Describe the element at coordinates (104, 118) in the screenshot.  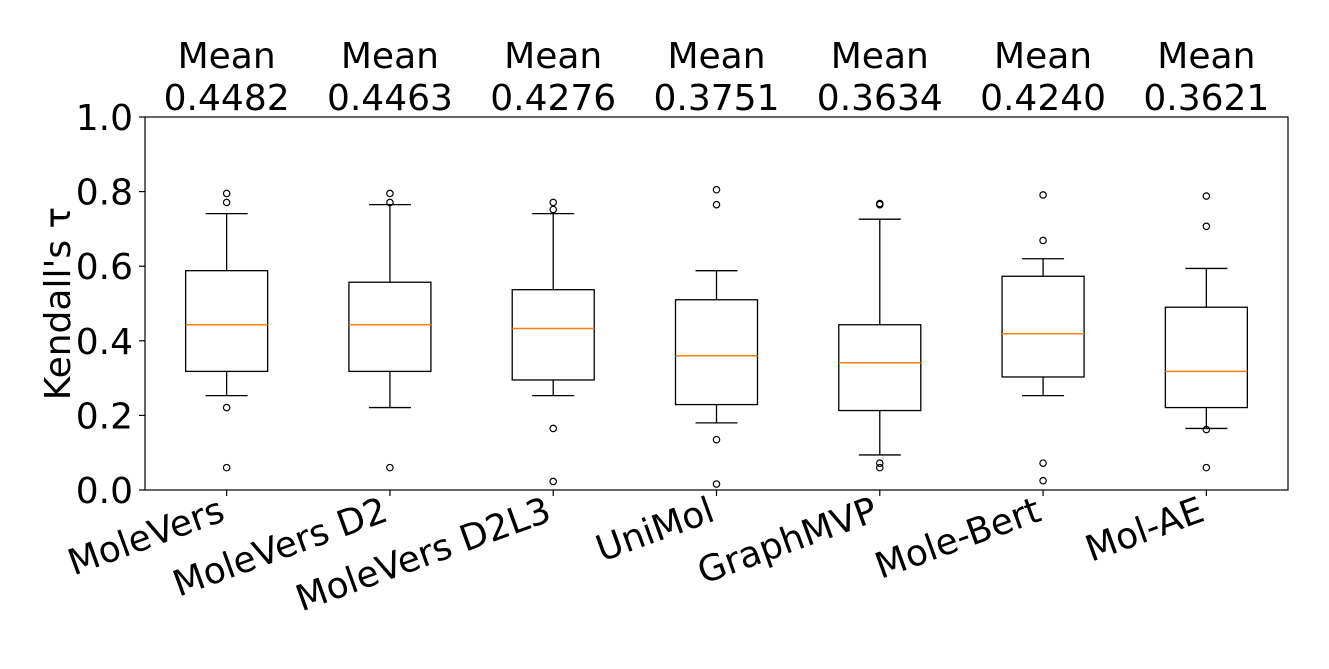
I see `y-tick-label-5: 1.0` at that location.